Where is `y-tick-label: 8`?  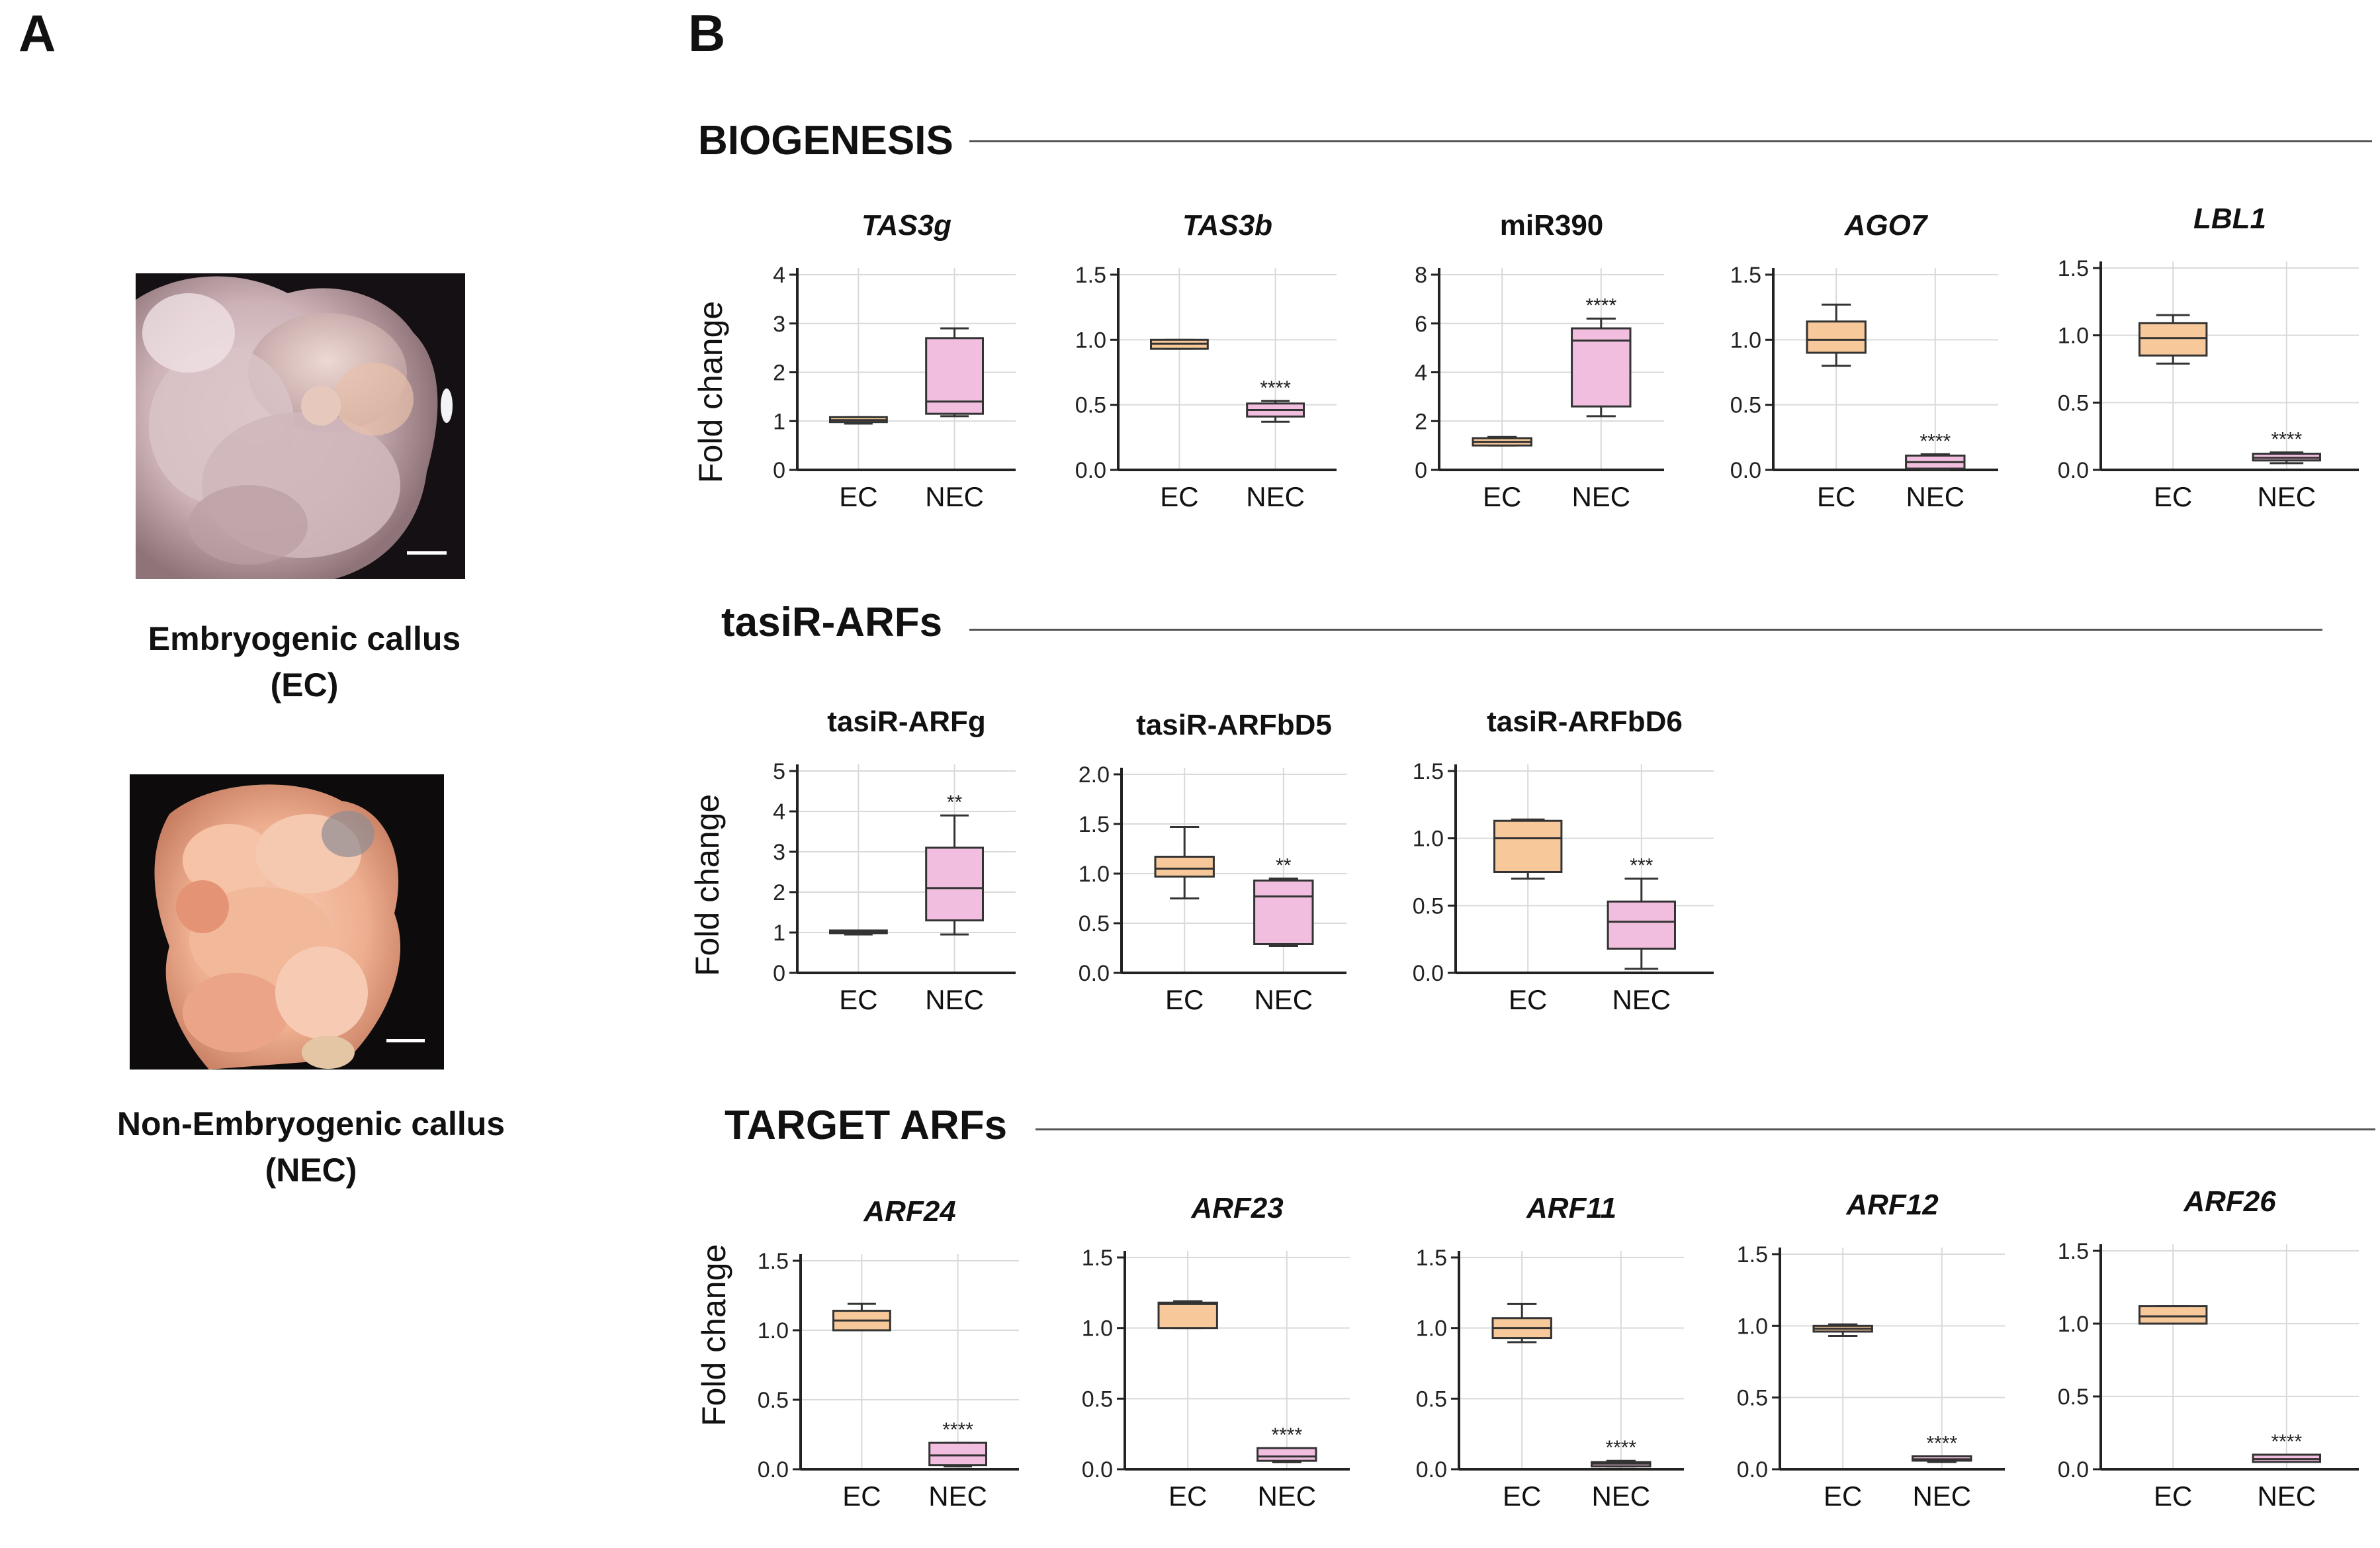
y-tick-label: 8 is located at coordinates (1421, 275).